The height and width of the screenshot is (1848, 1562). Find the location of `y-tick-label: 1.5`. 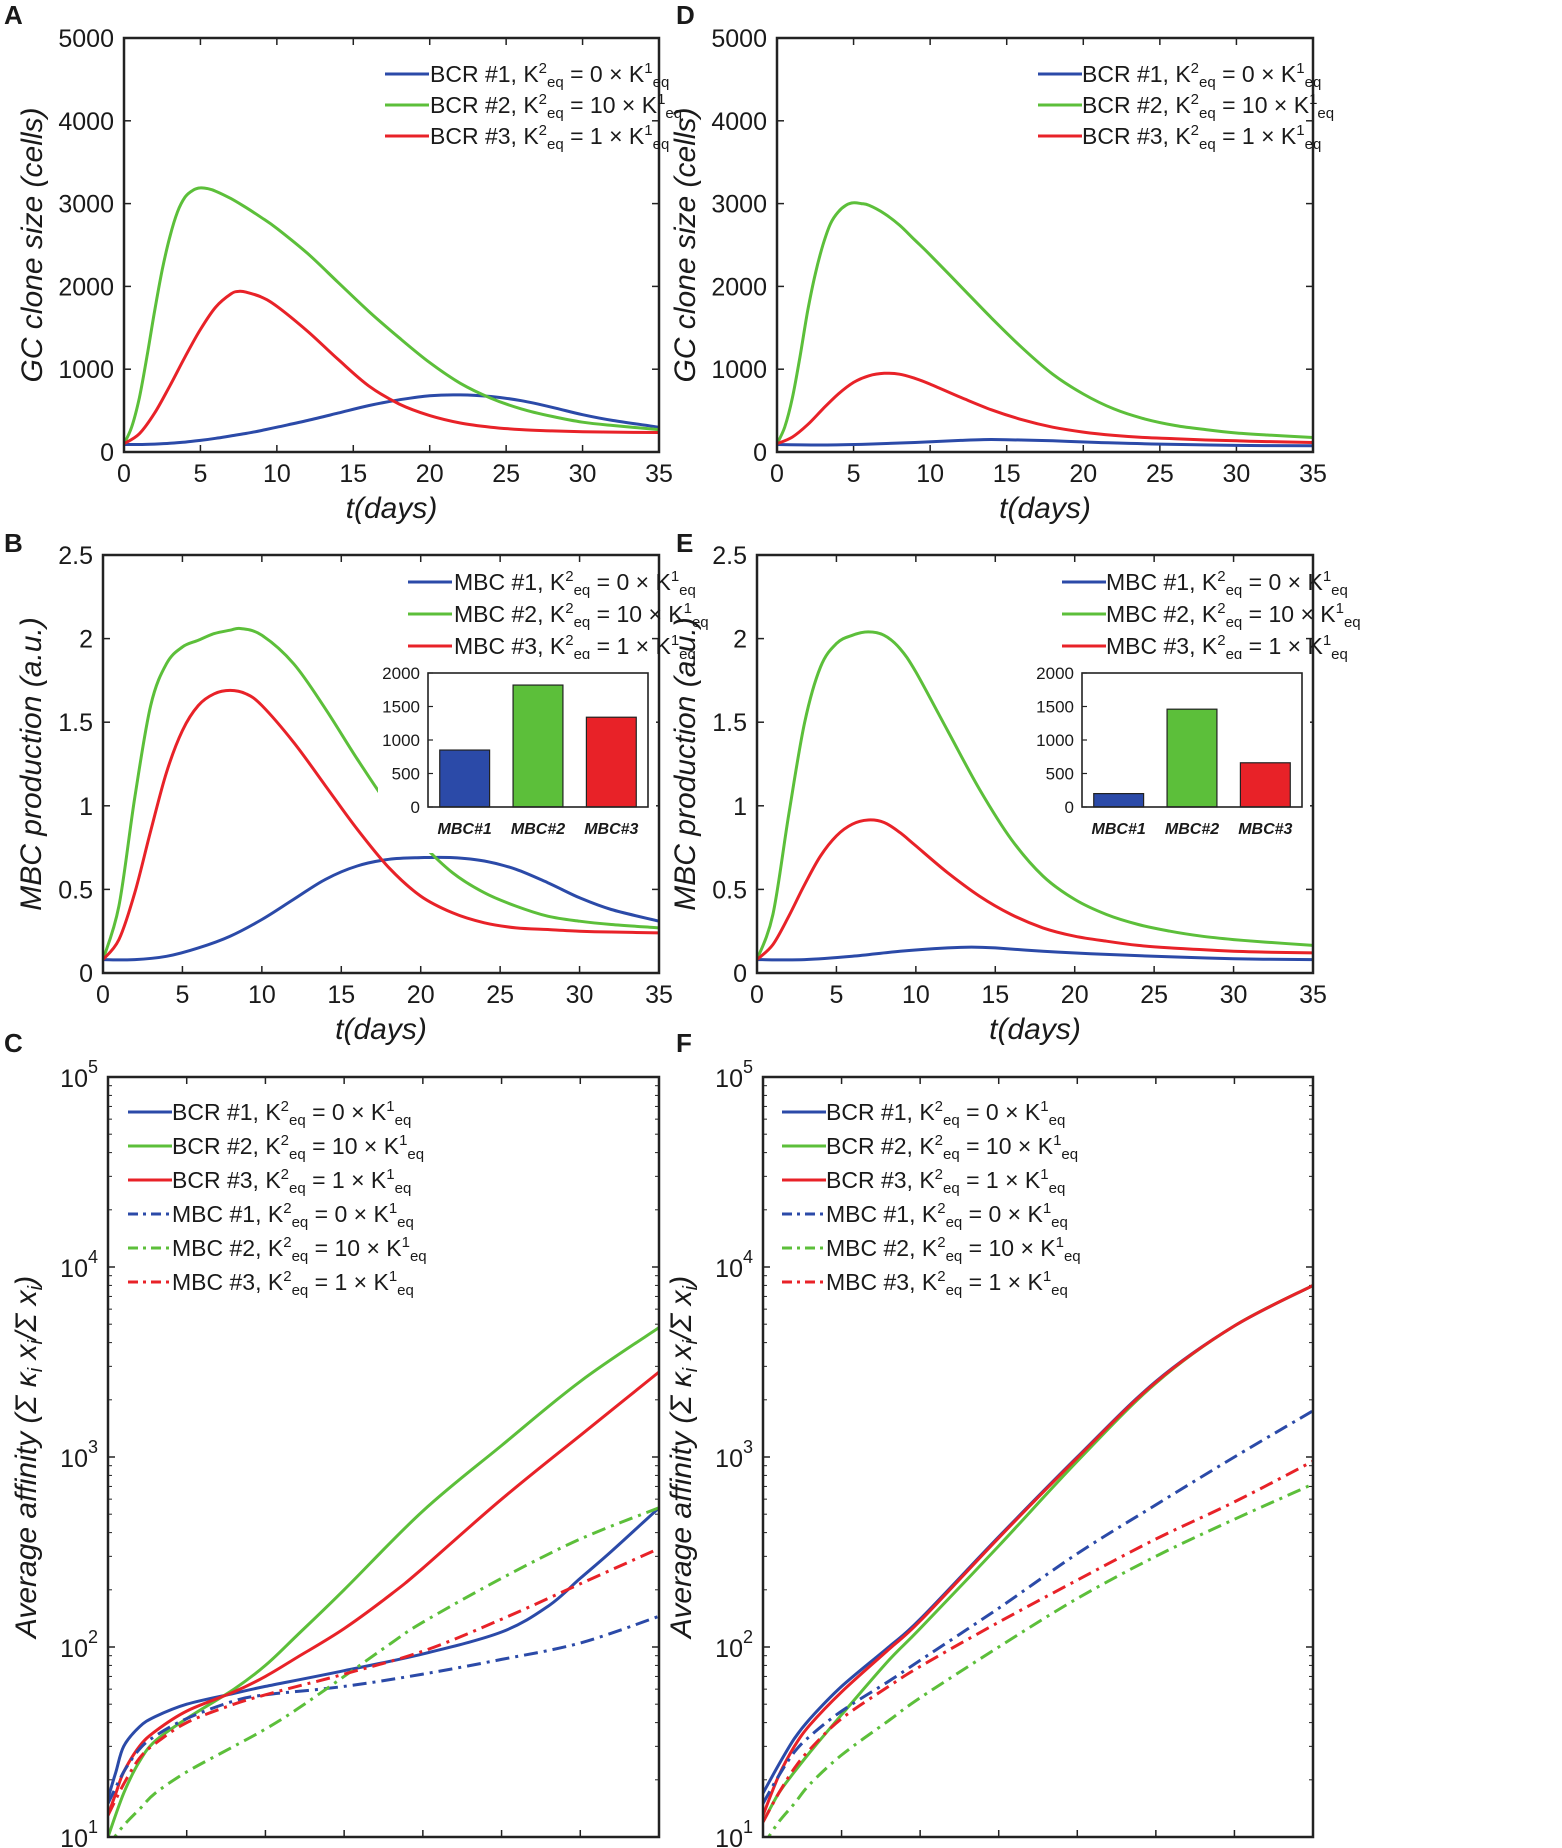

y-tick-label: 1.5 is located at coordinates (729, 723).